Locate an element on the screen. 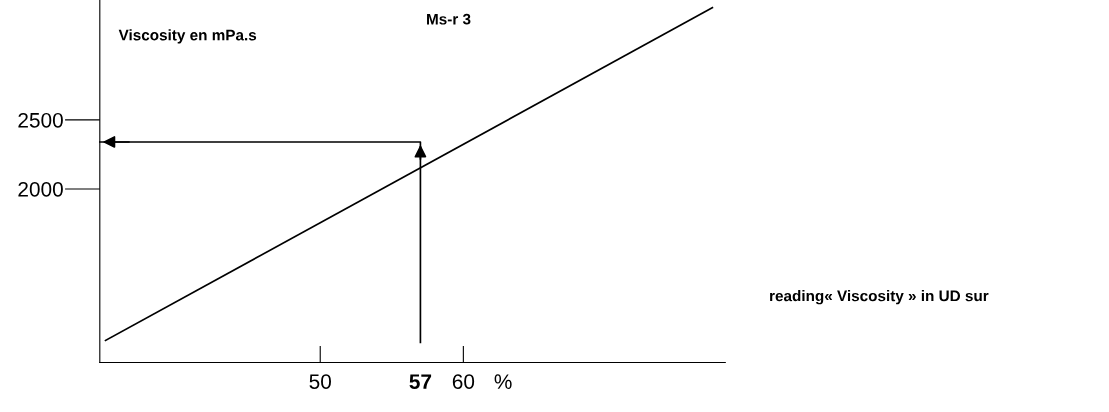  x-tick-label: 60 is located at coordinates (463, 381).